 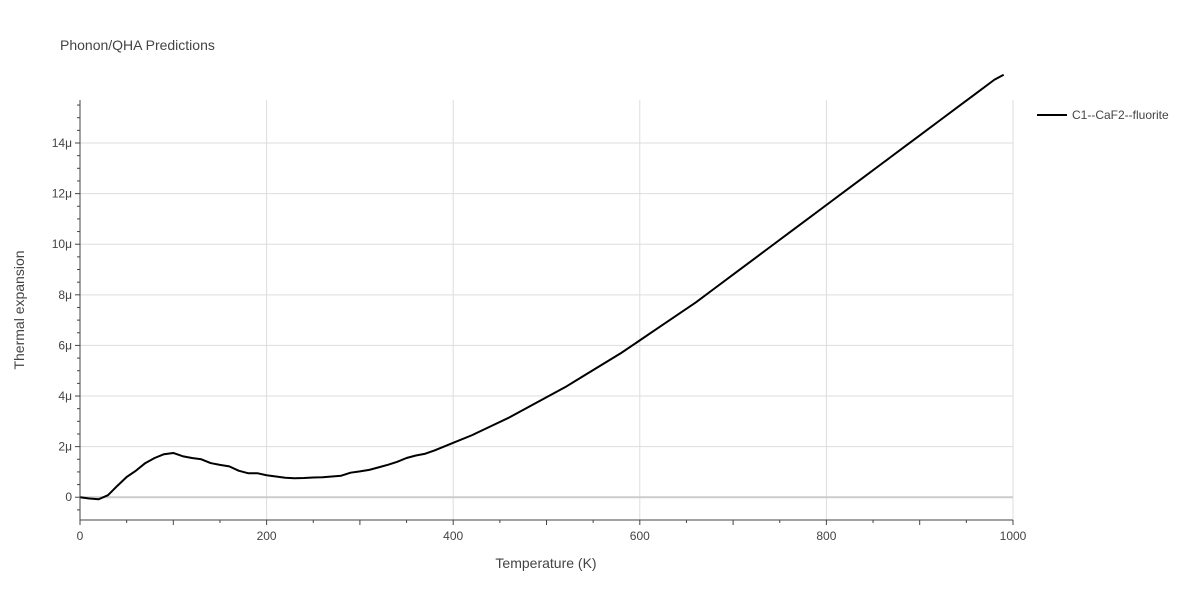 I want to click on x-tick-label: 600, so click(x=640, y=536).